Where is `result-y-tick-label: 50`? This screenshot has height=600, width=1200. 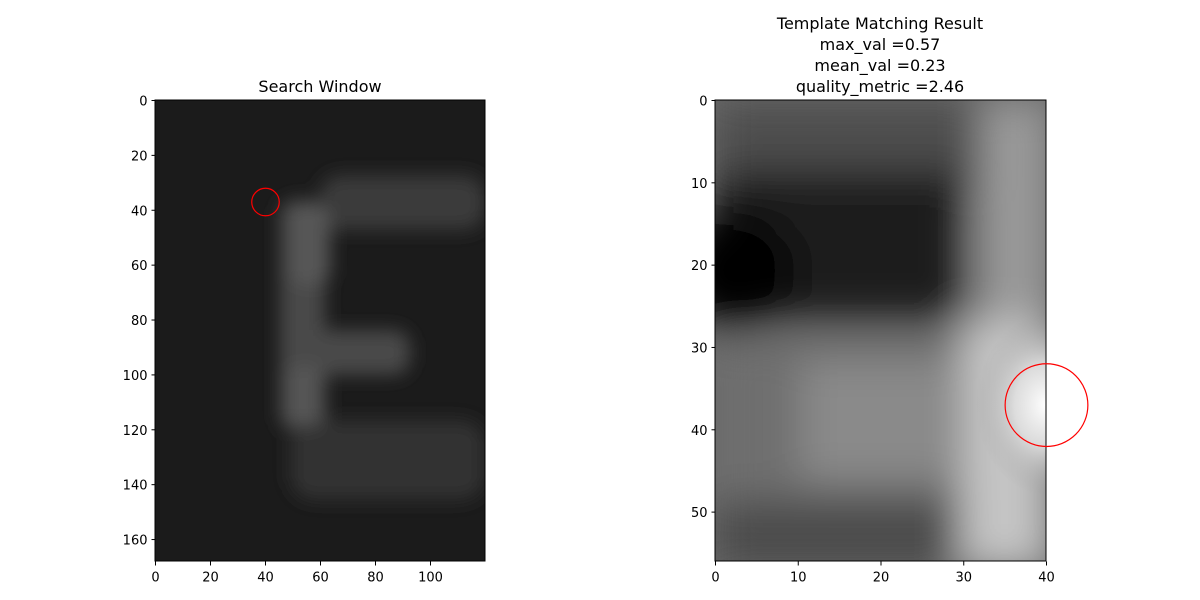
result-y-tick-label: 50 is located at coordinates (699, 513).